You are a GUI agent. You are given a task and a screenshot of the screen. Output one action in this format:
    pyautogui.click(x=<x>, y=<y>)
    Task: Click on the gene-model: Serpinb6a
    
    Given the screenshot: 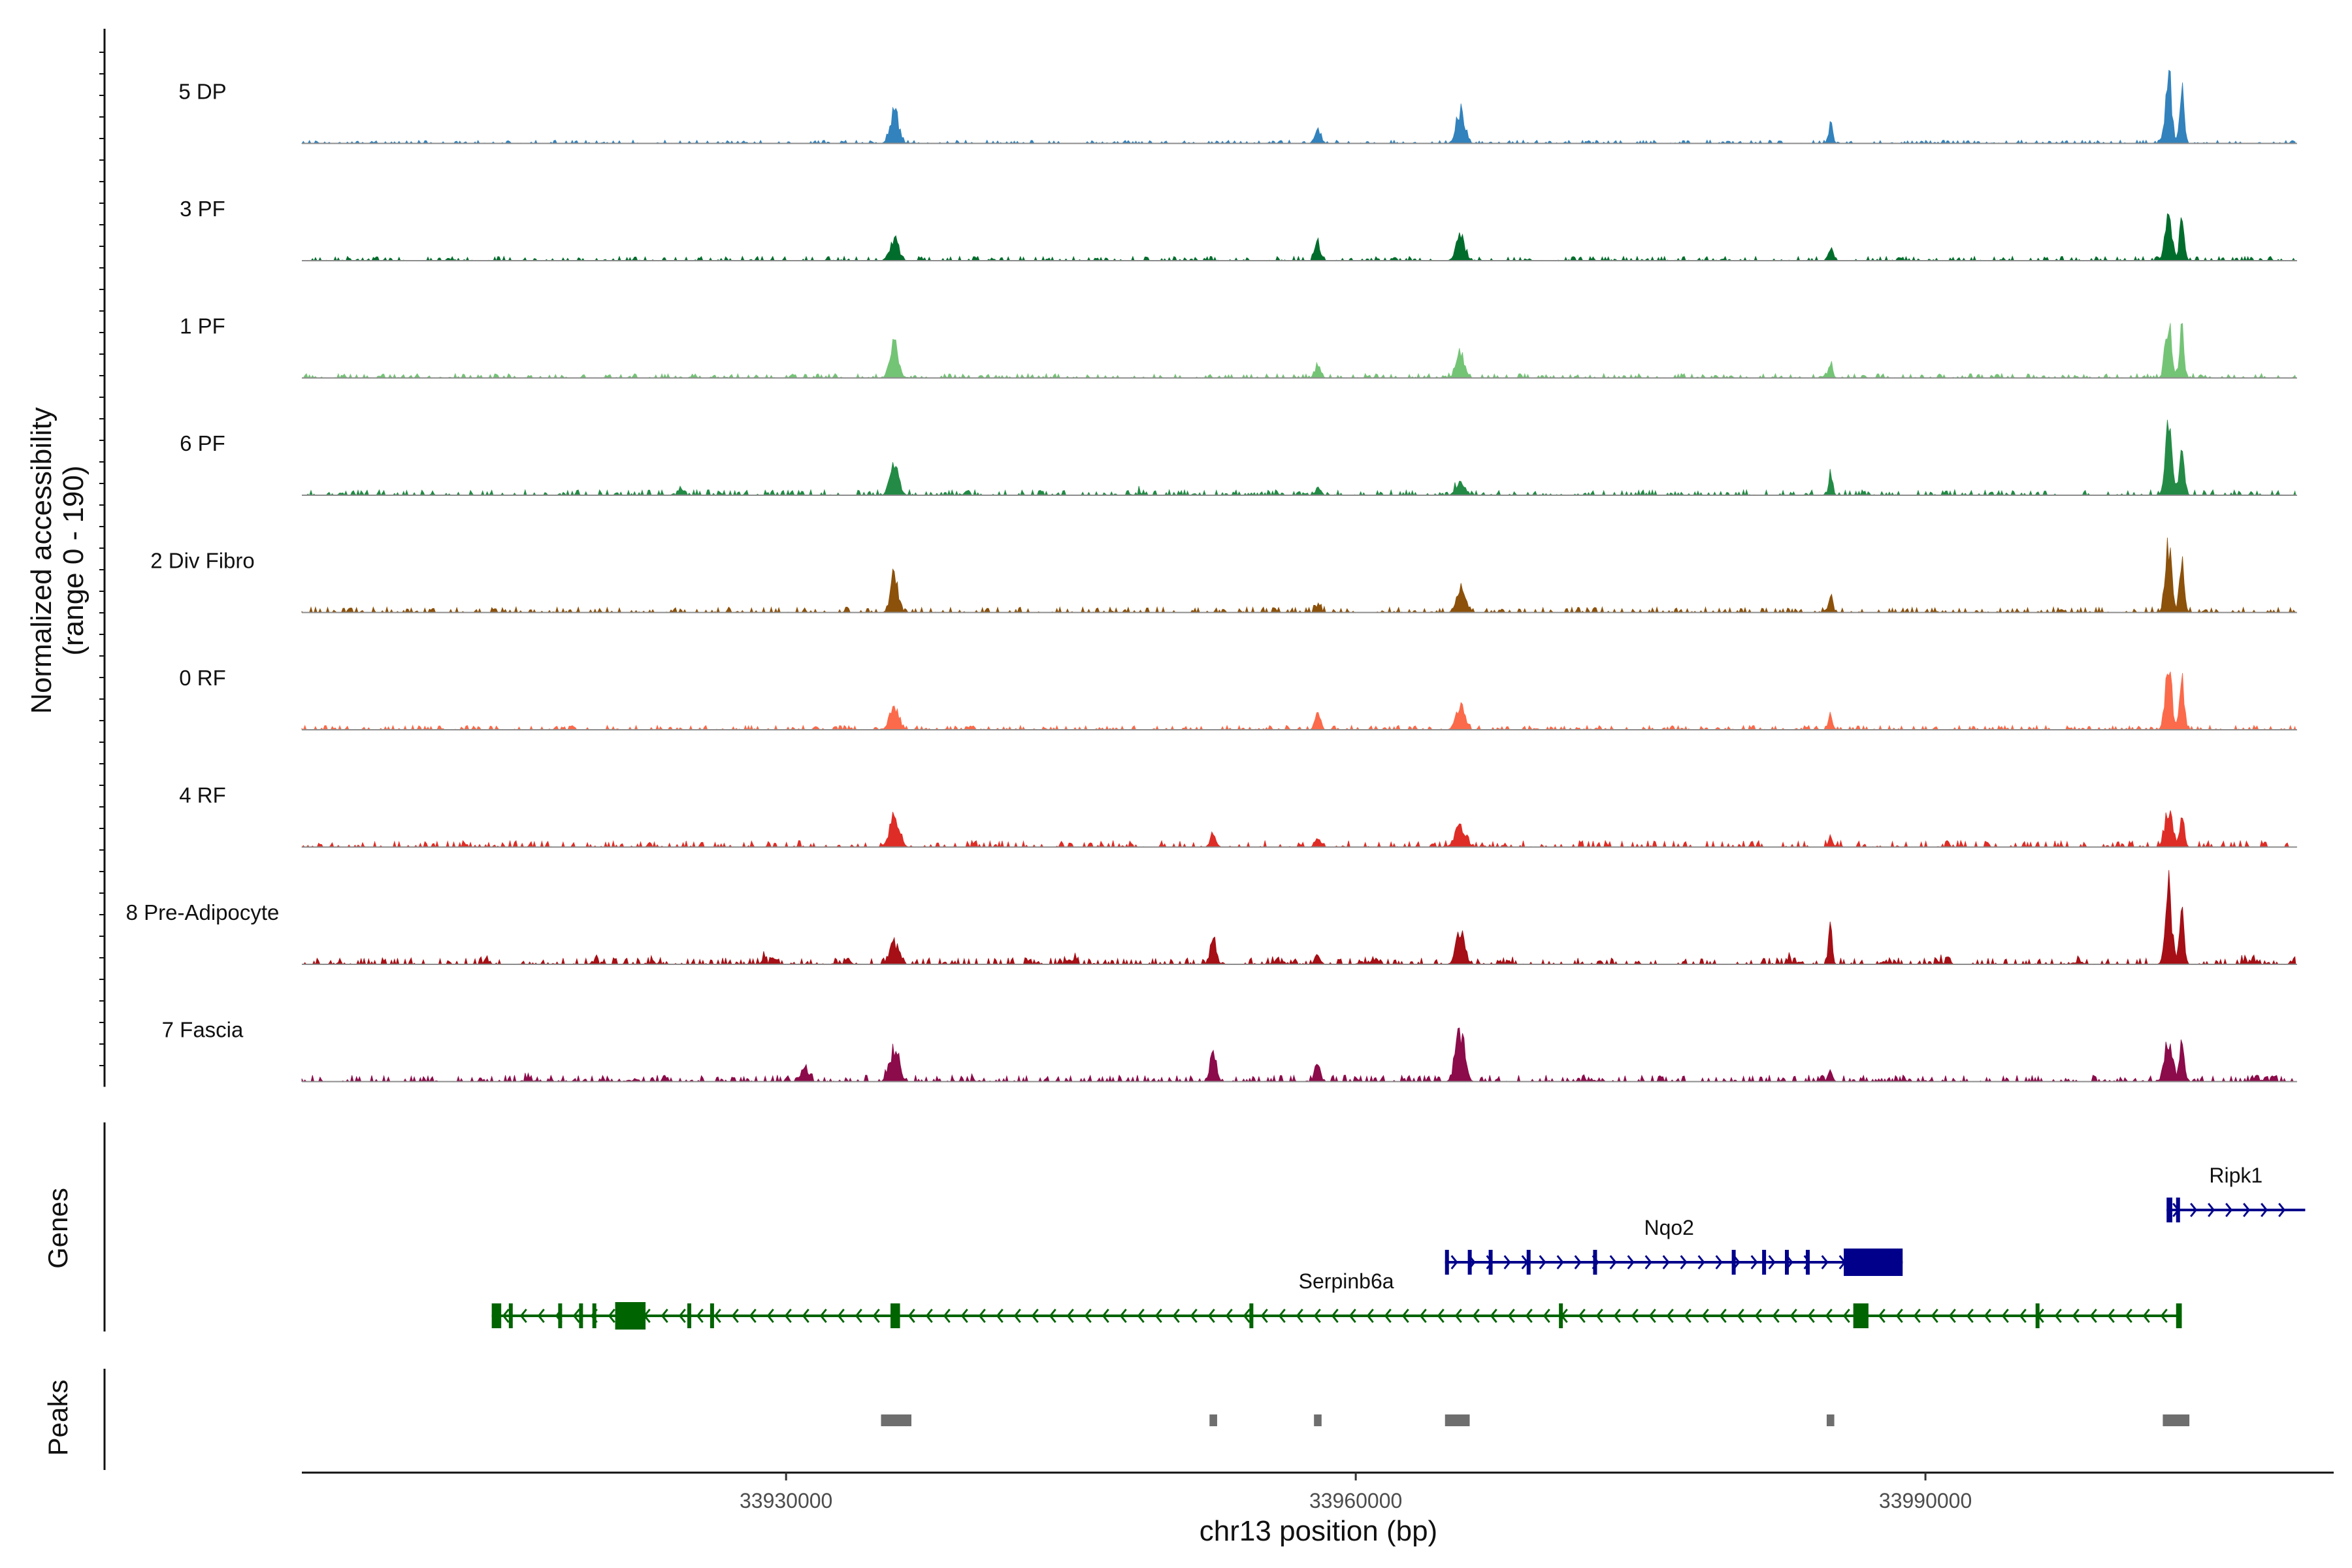 What is the action you would take?
    pyautogui.click(x=1336, y=1299)
    